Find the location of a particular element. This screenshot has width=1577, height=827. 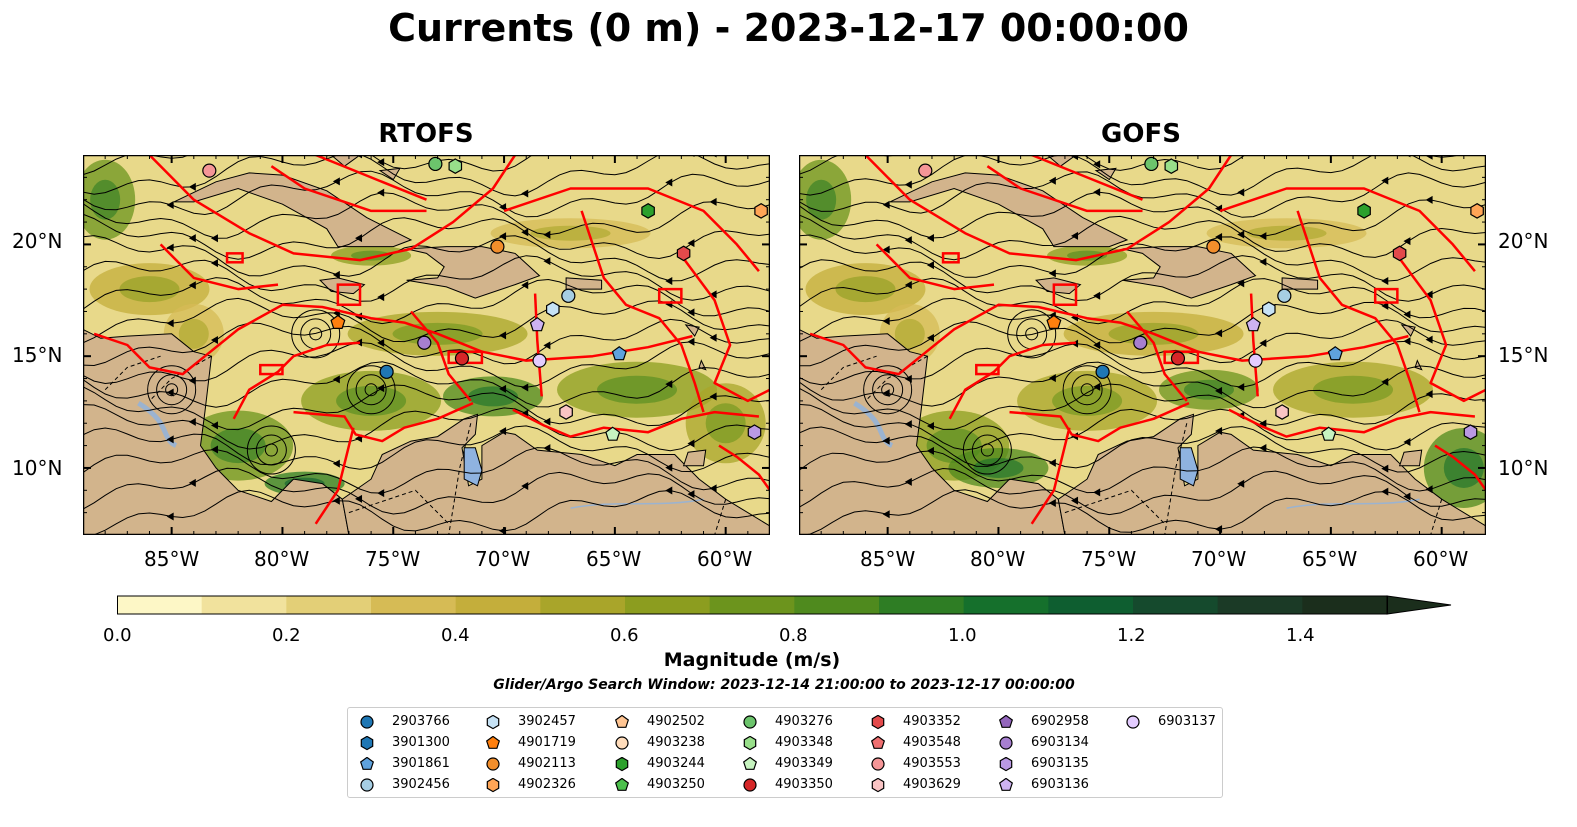

legend-label: 6903136 is located at coordinates (1060, 784).